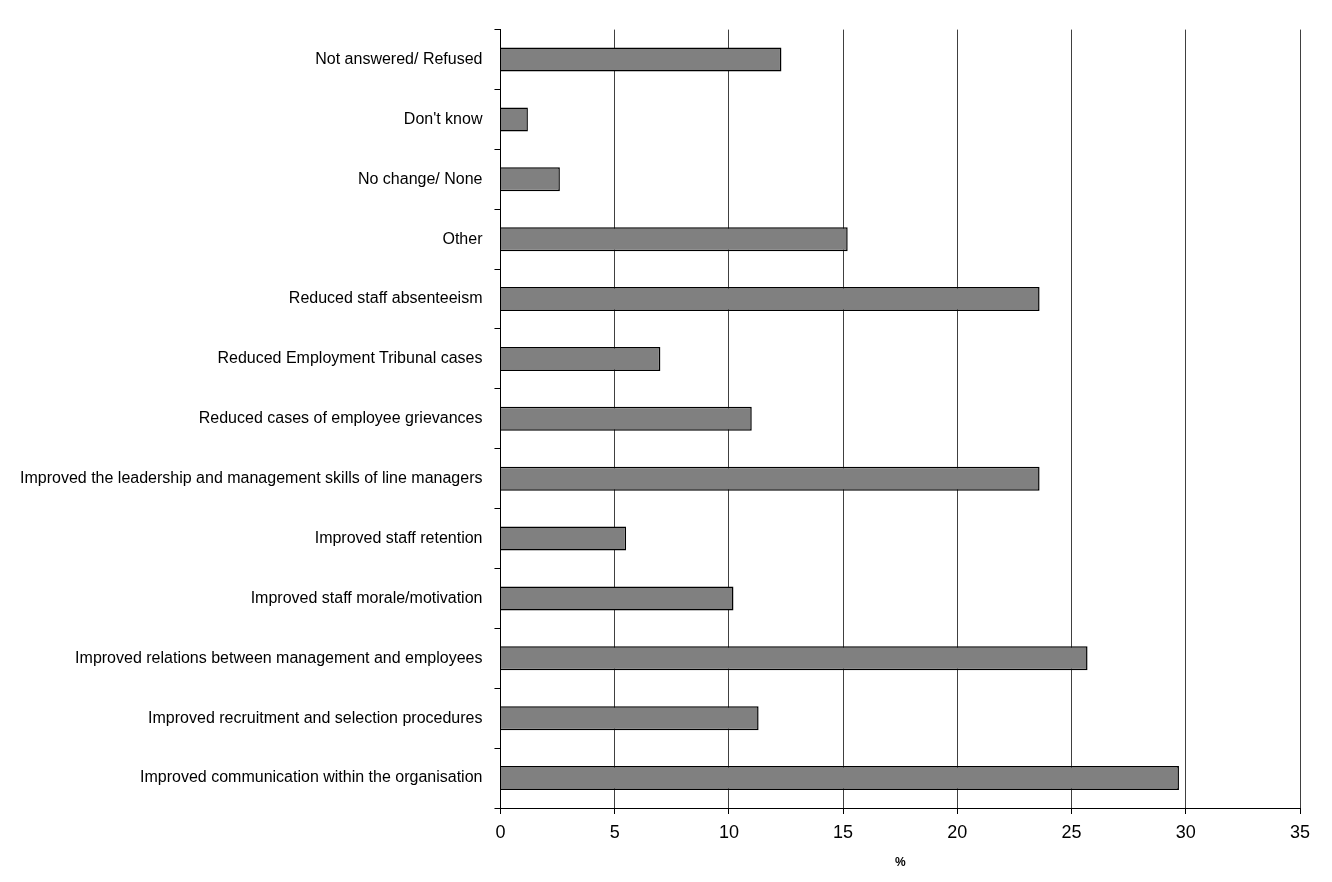  I want to click on x-tick-label: 35, so click(1300, 831).